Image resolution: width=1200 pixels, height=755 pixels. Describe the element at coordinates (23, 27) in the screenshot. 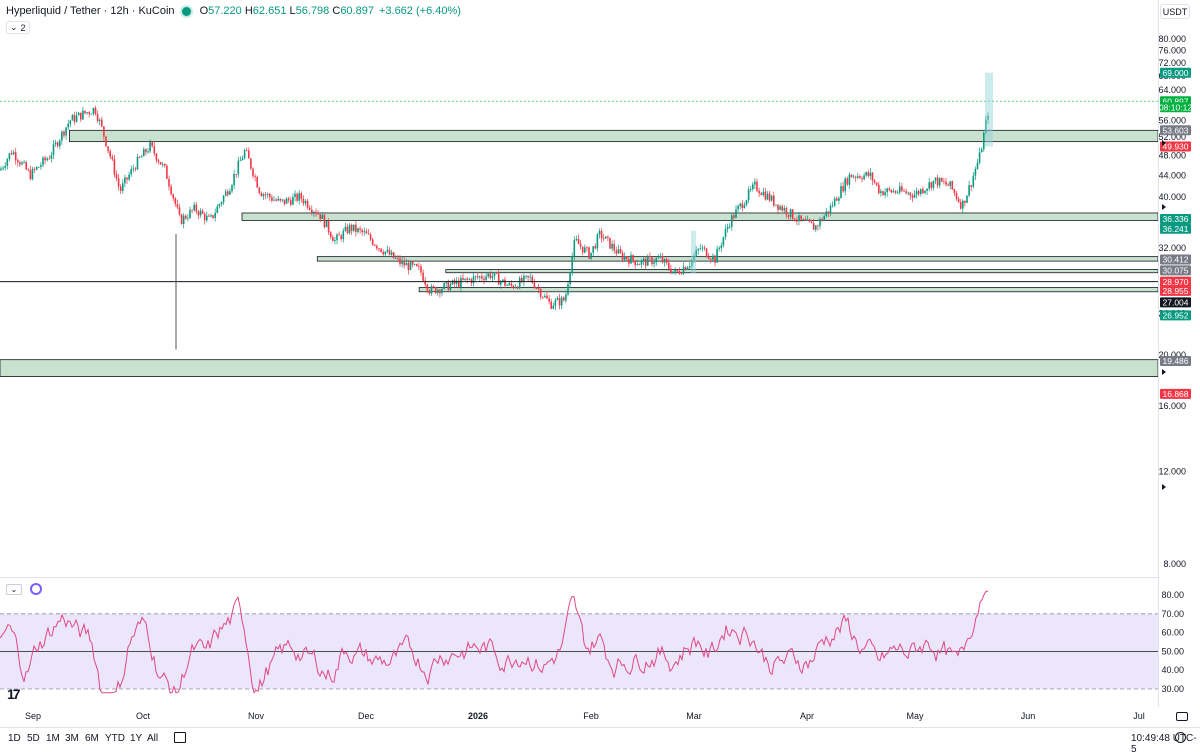

I see `indicator-count: 2` at that location.